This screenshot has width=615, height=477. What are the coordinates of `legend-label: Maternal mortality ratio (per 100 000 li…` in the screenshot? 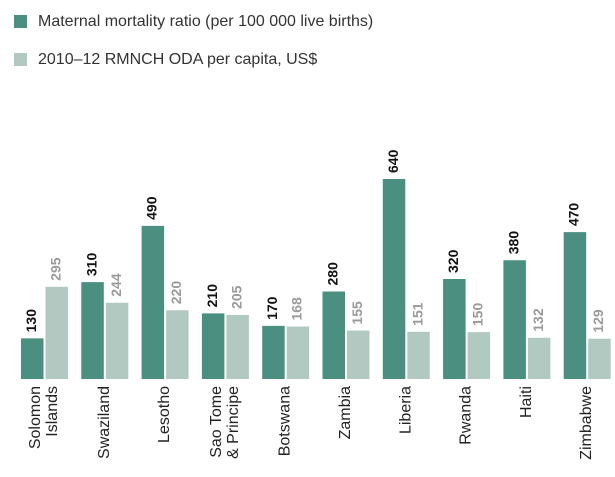 It's located at (205, 21).